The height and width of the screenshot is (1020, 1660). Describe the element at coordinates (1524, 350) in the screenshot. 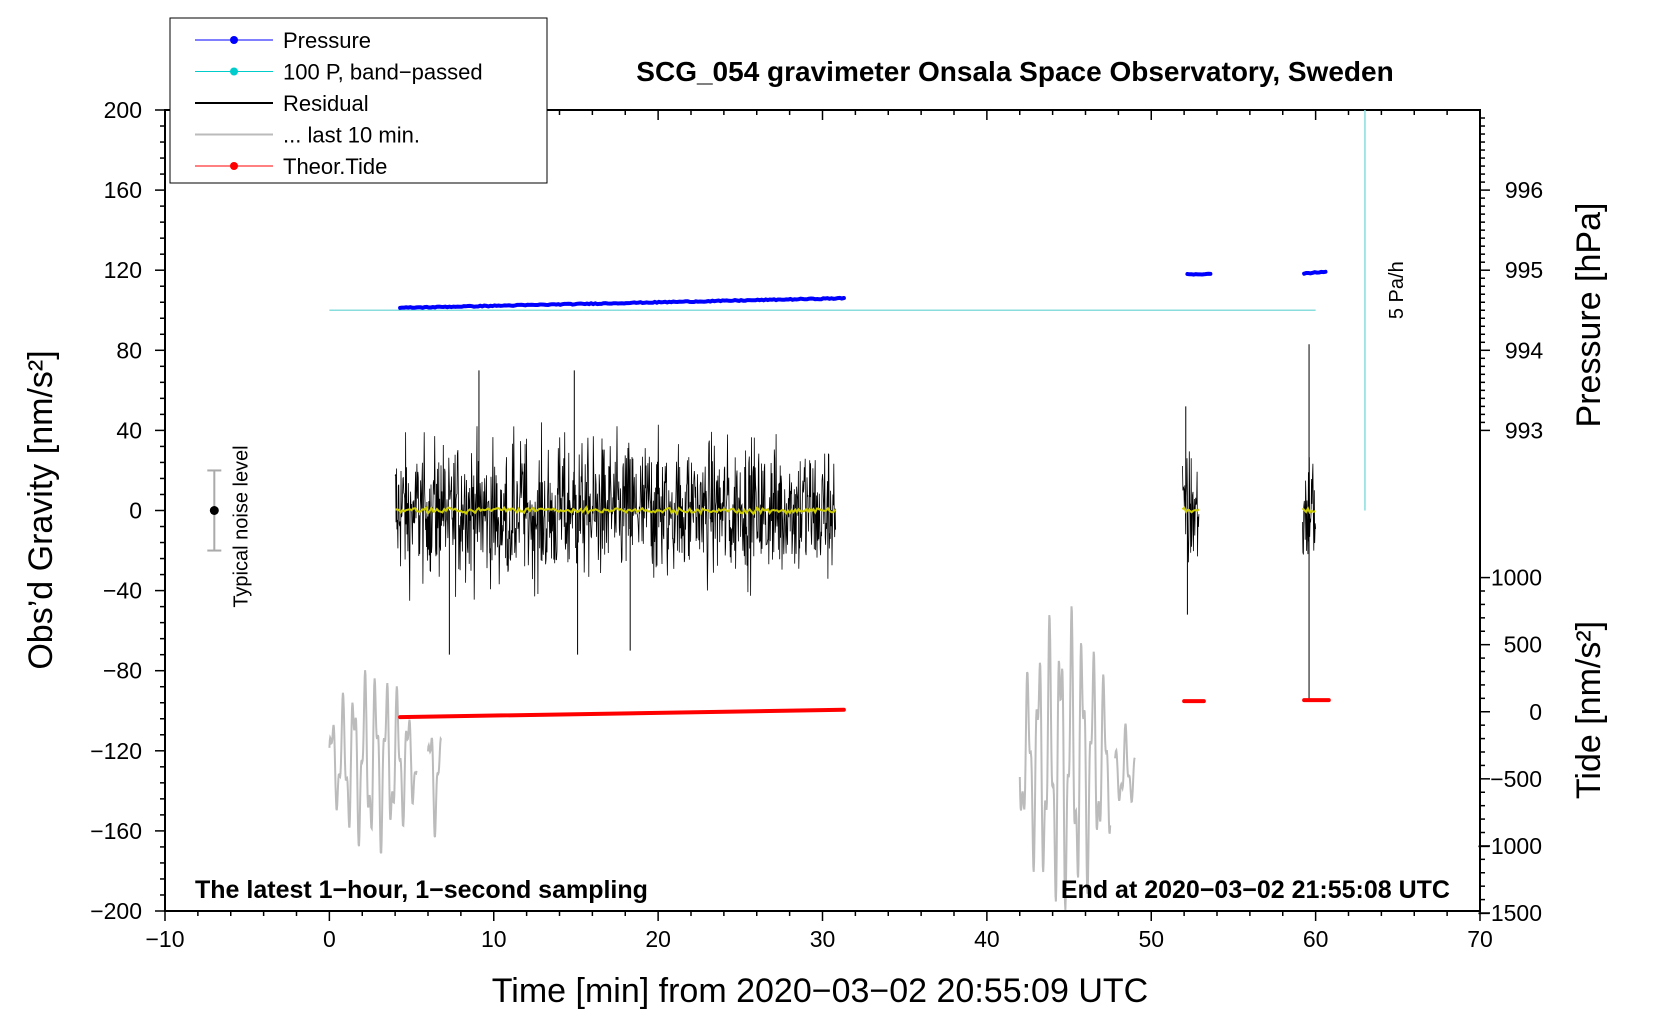

I see `pressure-tick-label: 994` at that location.